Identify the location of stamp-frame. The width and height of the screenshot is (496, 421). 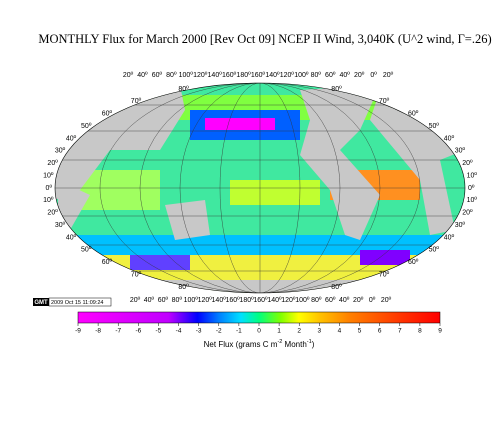
(80, 302).